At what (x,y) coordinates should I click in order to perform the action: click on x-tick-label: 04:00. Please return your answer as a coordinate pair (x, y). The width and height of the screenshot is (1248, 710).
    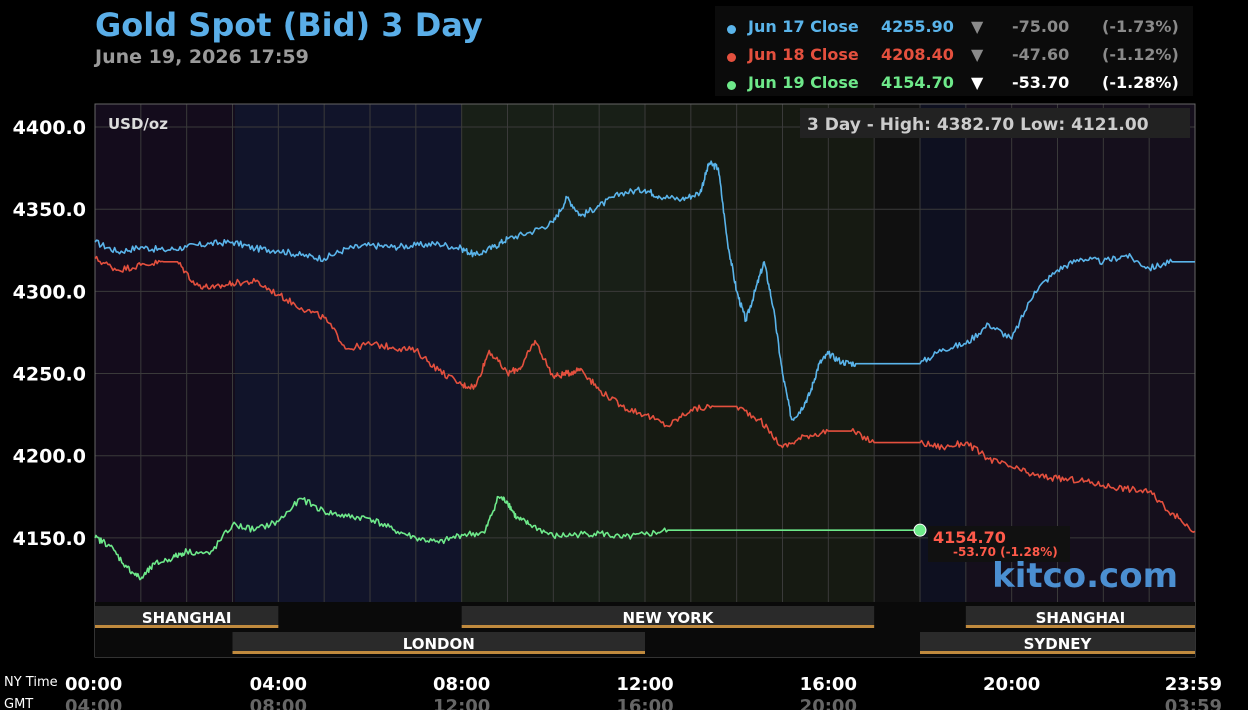
    Looking at the image, I should click on (278, 684).